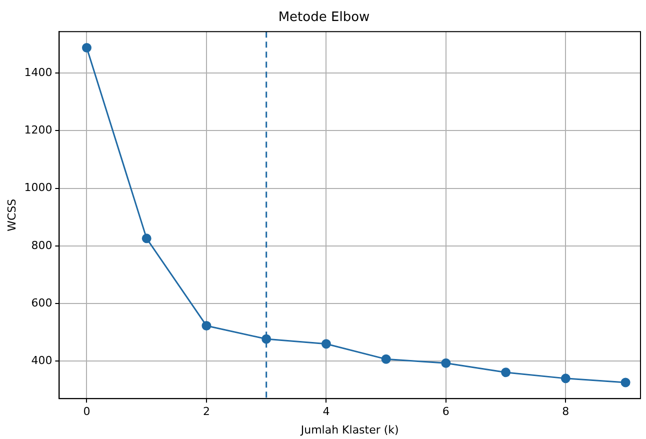  What do you see at coordinates (324, 18) in the screenshot?
I see `chart-title: Metode Elbow` at bounding box center [324, 18].